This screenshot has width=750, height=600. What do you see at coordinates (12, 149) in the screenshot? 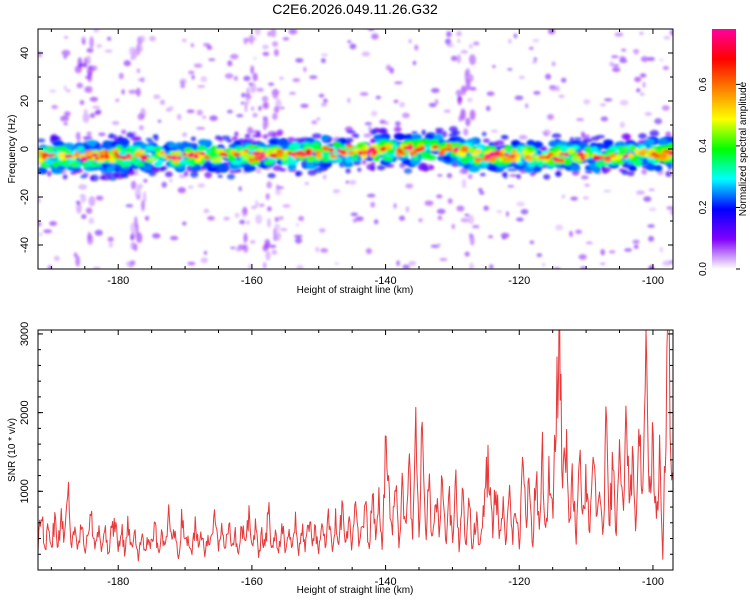
I see `spectrogram-y-label: Frequency (Hz)` at bounding box center [12, 149].